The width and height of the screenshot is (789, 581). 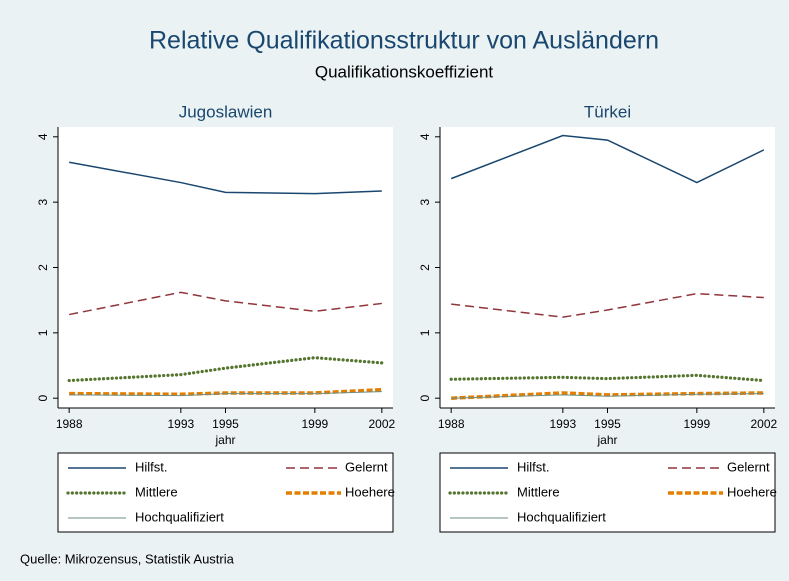 What do you see at coordinates (127, 558) in the screenshot?
I see `source-note: Quelle: Mikrozensus, Statistik Austria` at bounding box center [127, 558].